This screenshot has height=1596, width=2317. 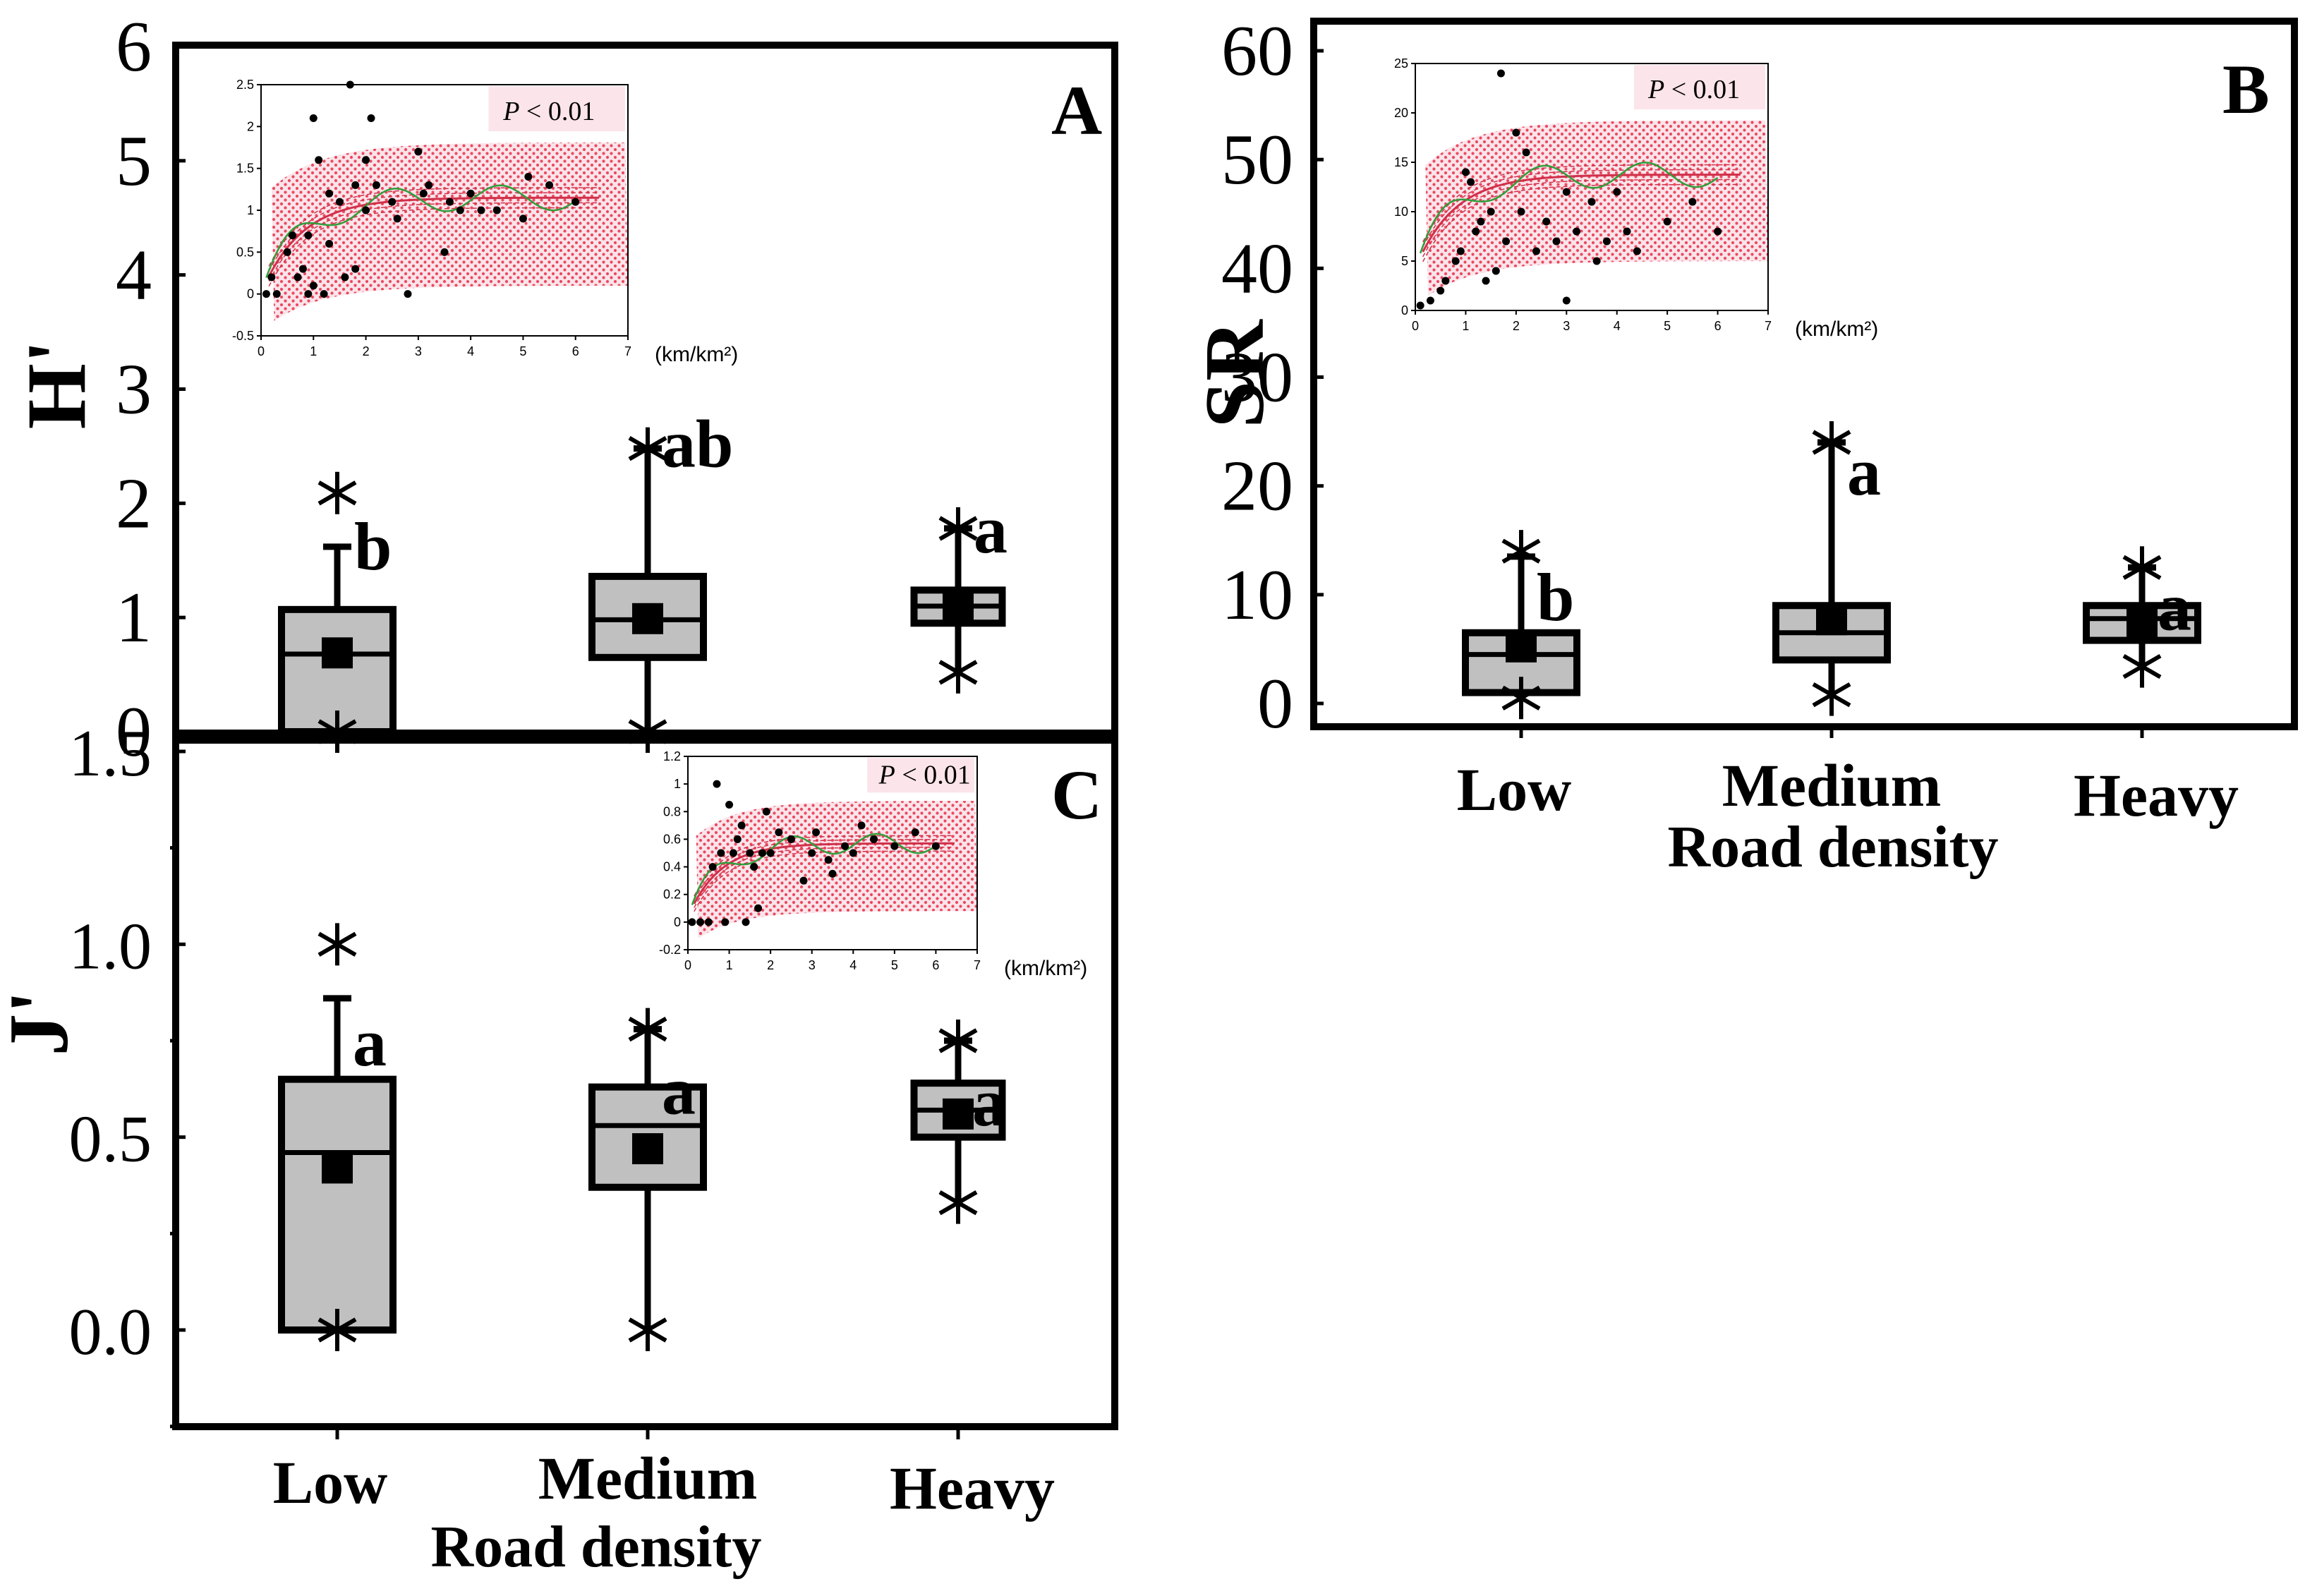 I want to click on panel-a-letter: A, so click(x=1076, y=110).